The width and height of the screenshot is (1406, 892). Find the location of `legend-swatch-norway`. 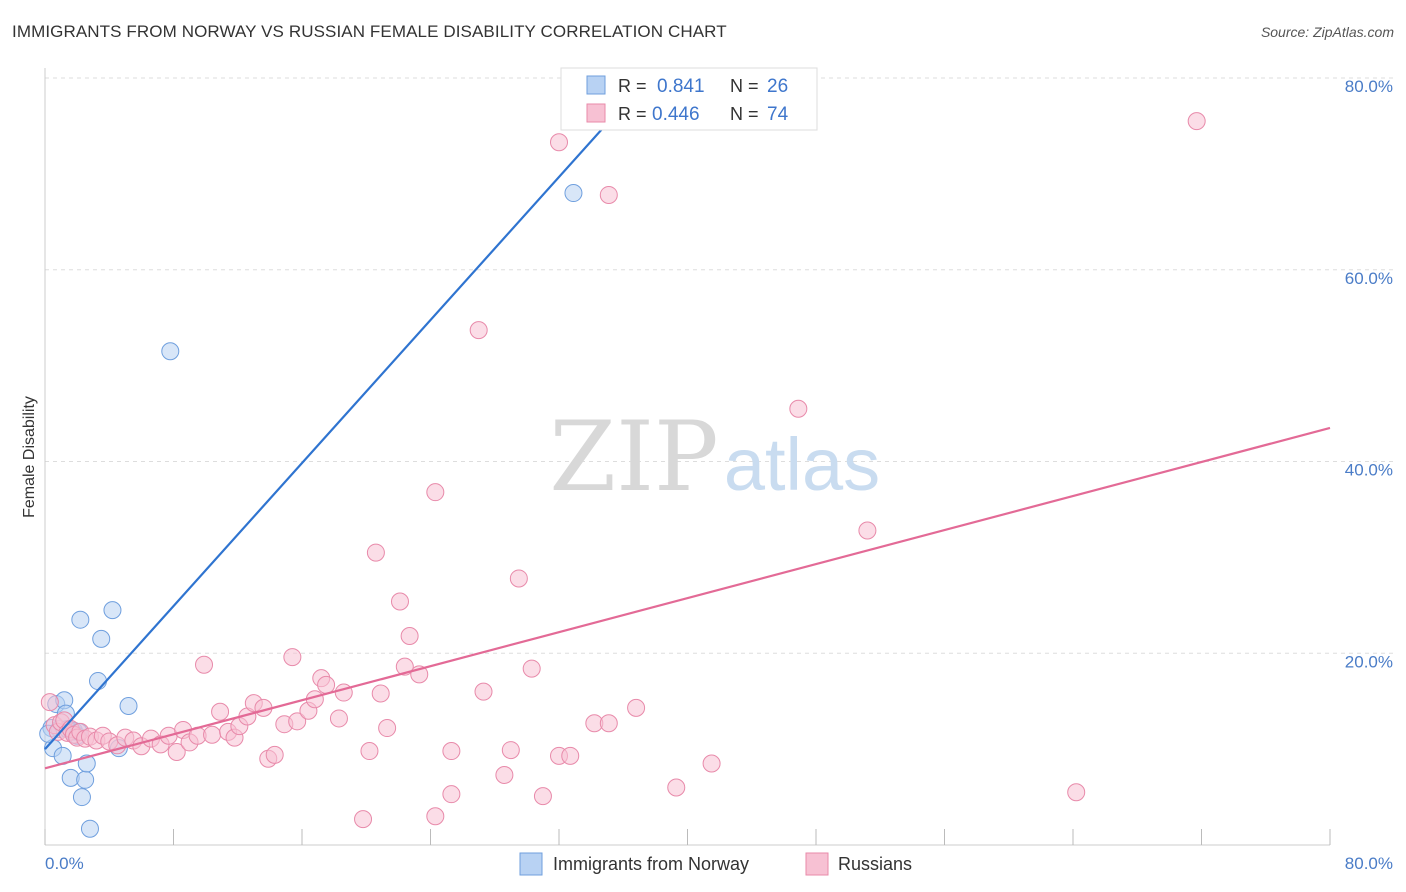

legend-swatch-norway is located at coordinates (531, 864).